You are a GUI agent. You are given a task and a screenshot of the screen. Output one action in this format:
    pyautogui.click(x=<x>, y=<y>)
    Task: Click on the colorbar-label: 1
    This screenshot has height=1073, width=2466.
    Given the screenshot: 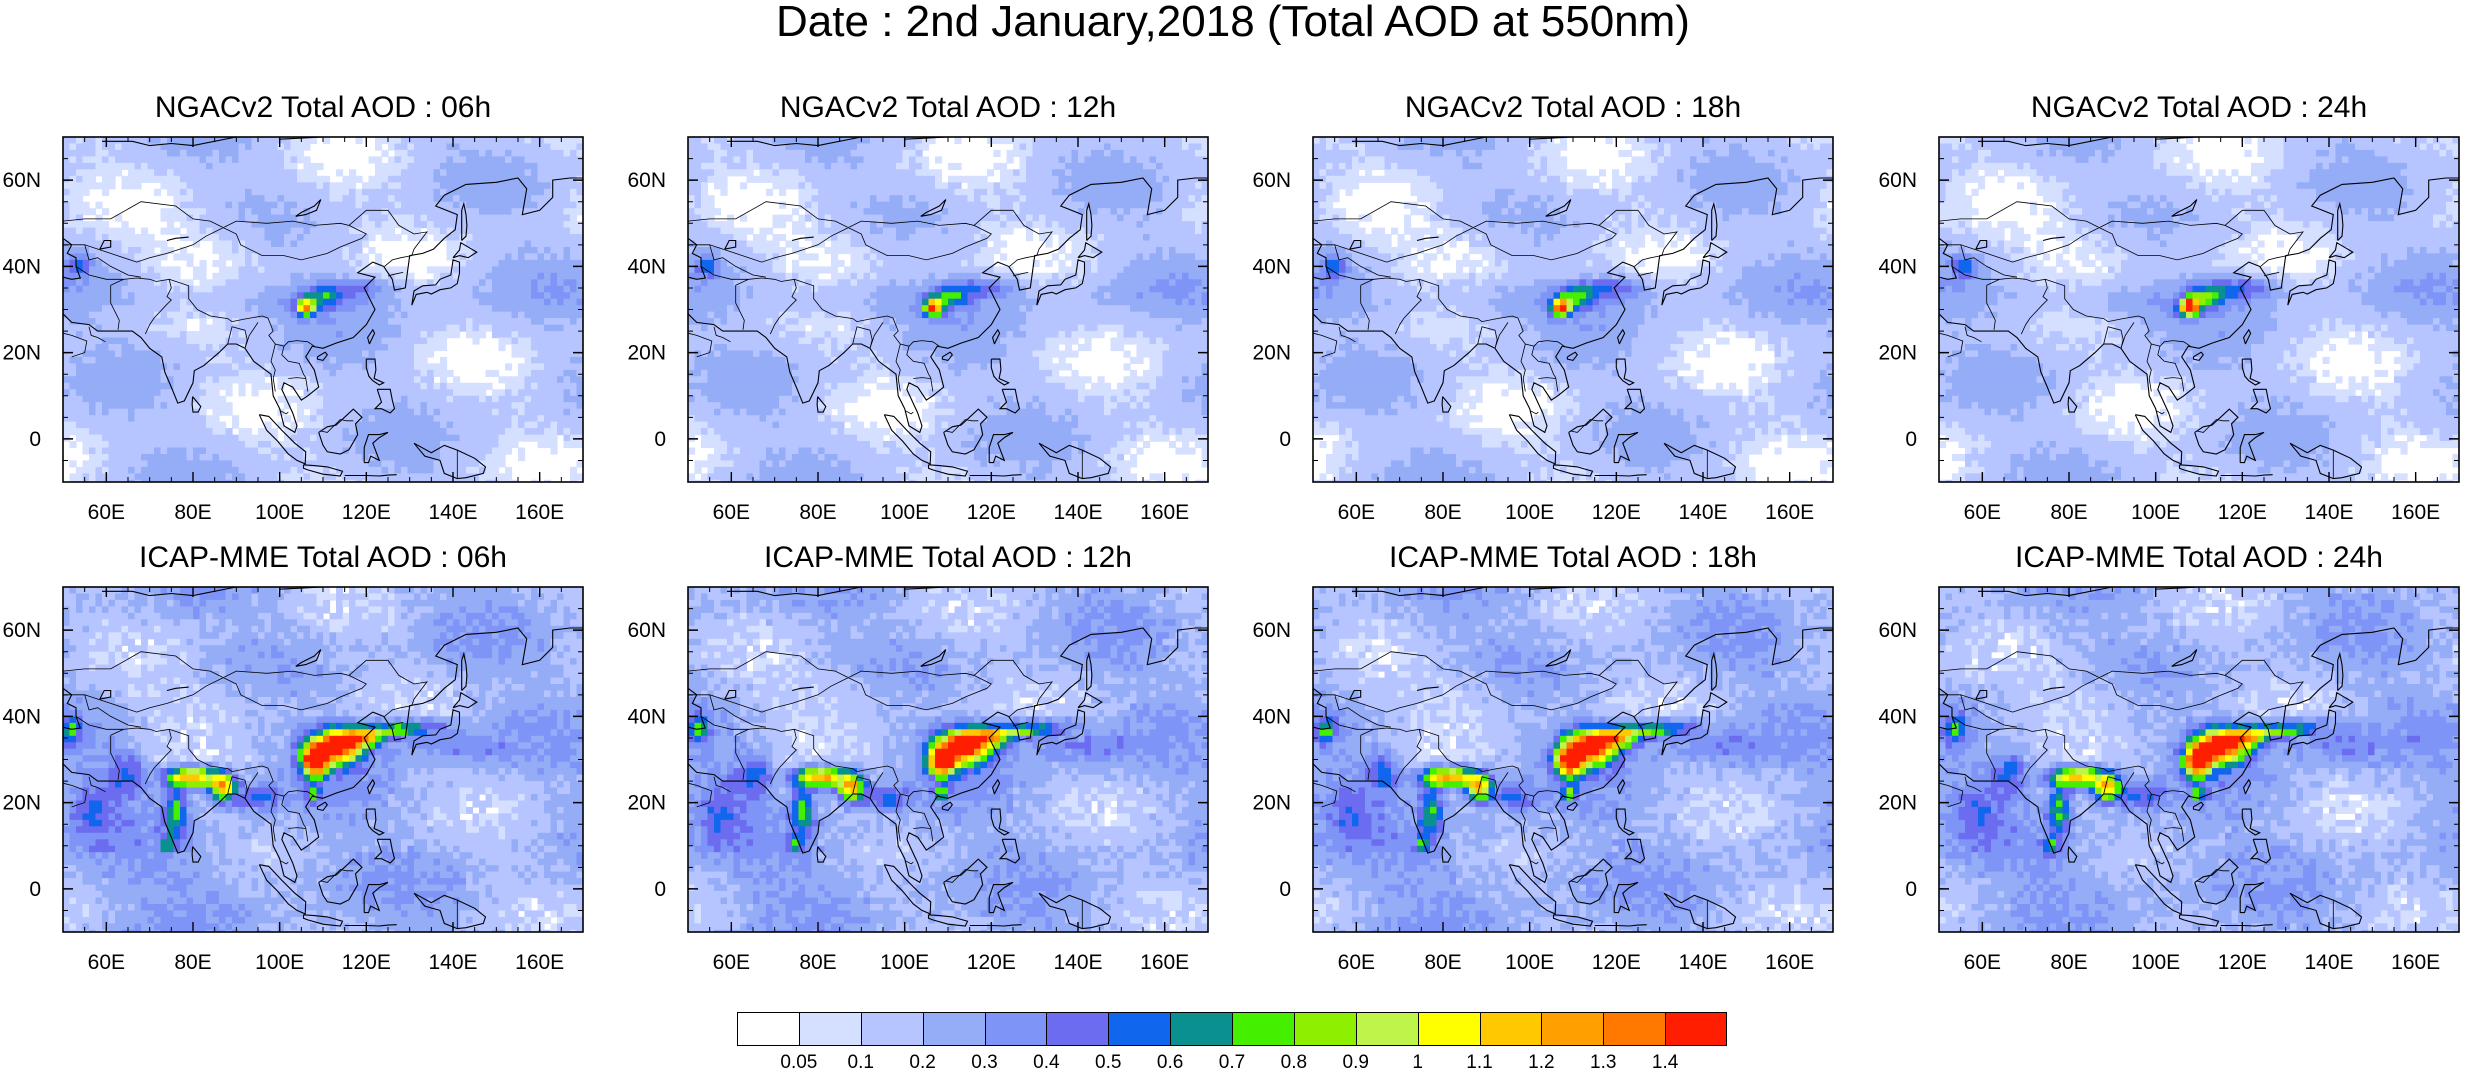 What is the action you would take?
    pyautogui.click(x=1417, y=1062)
    